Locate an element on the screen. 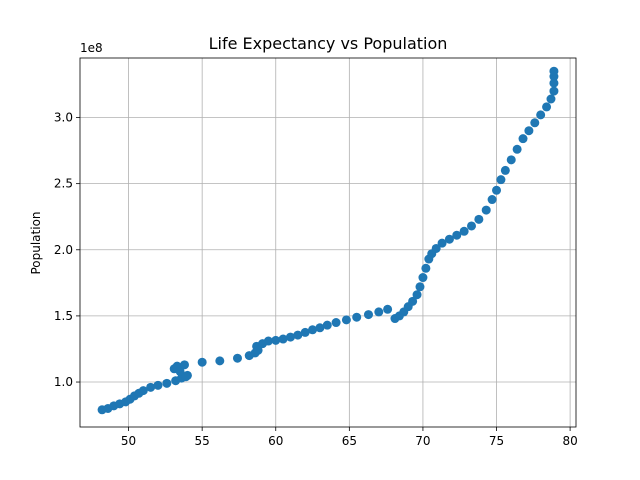 This screenshot has width=640, height=480. y-tick-label: 1.5 is located at coordinates (63, 316).